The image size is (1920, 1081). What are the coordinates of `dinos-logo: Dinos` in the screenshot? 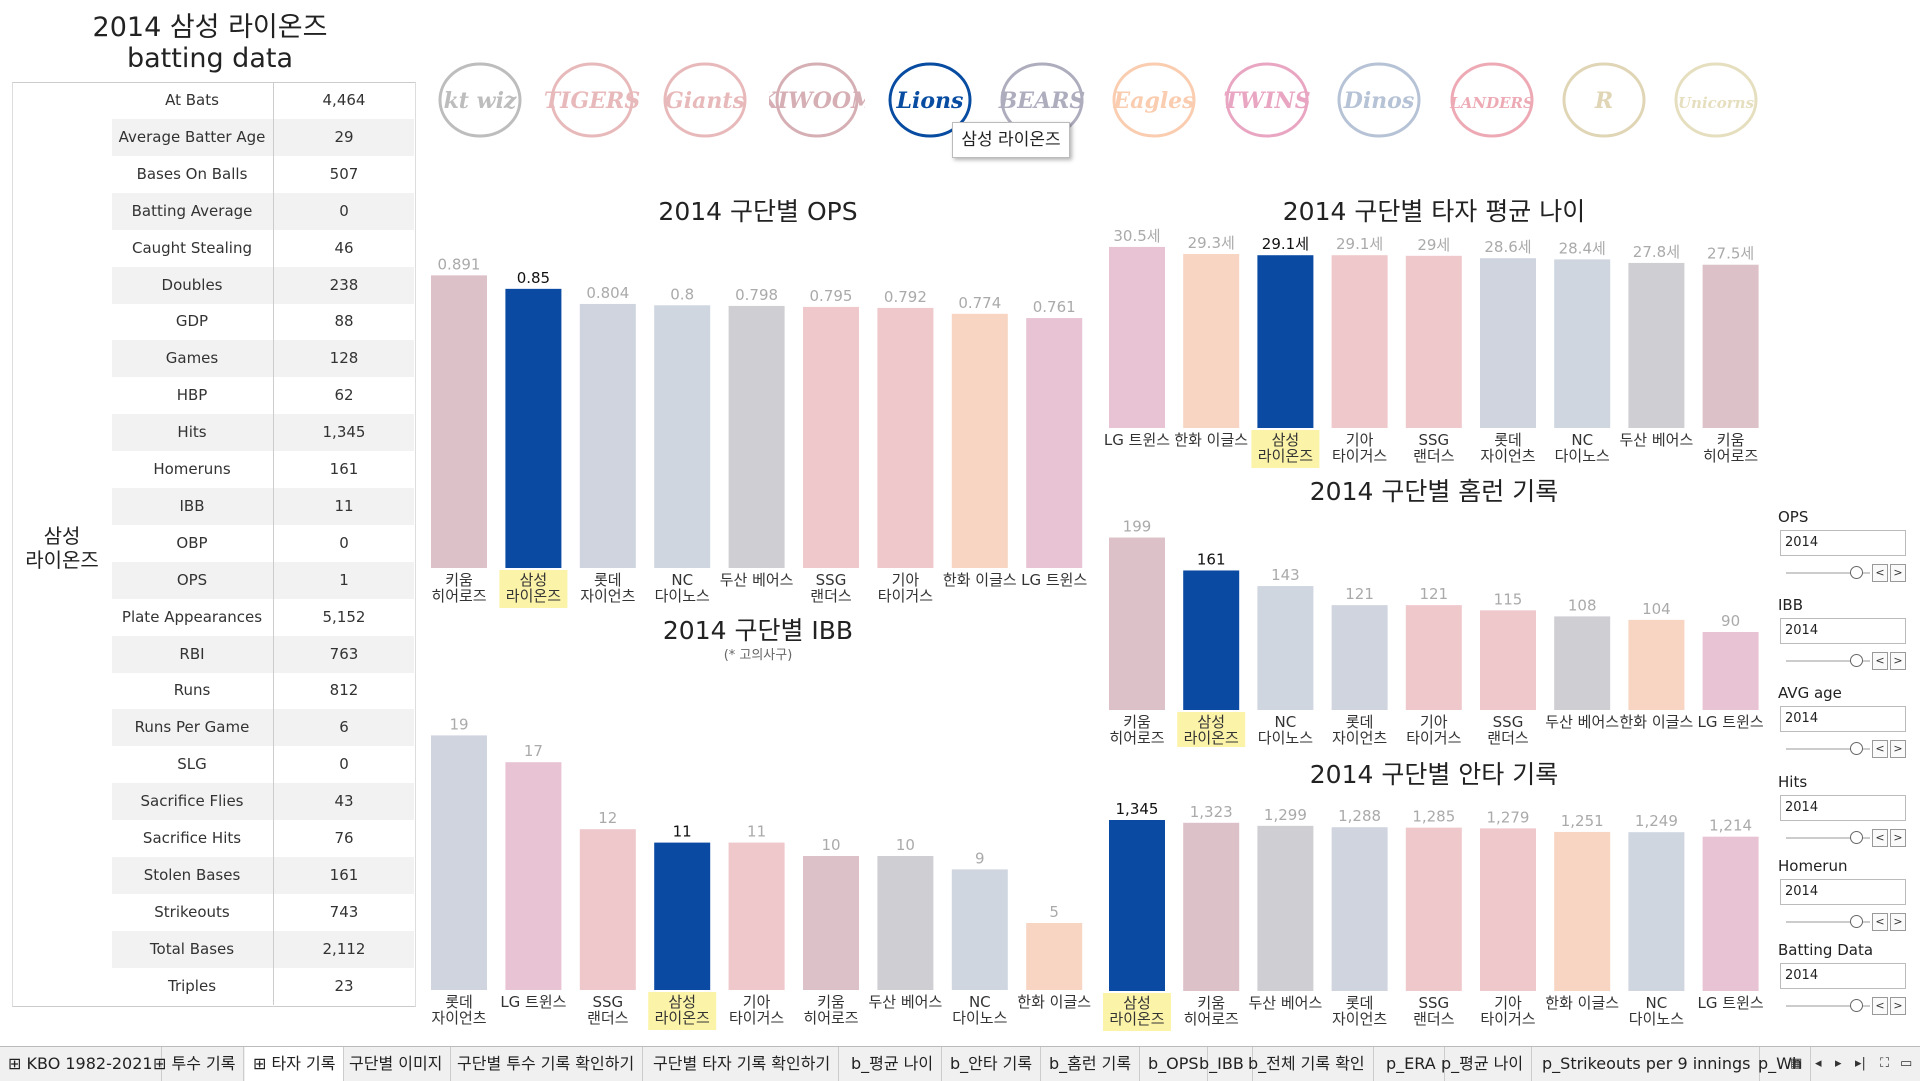 It's located at (1379, 101).